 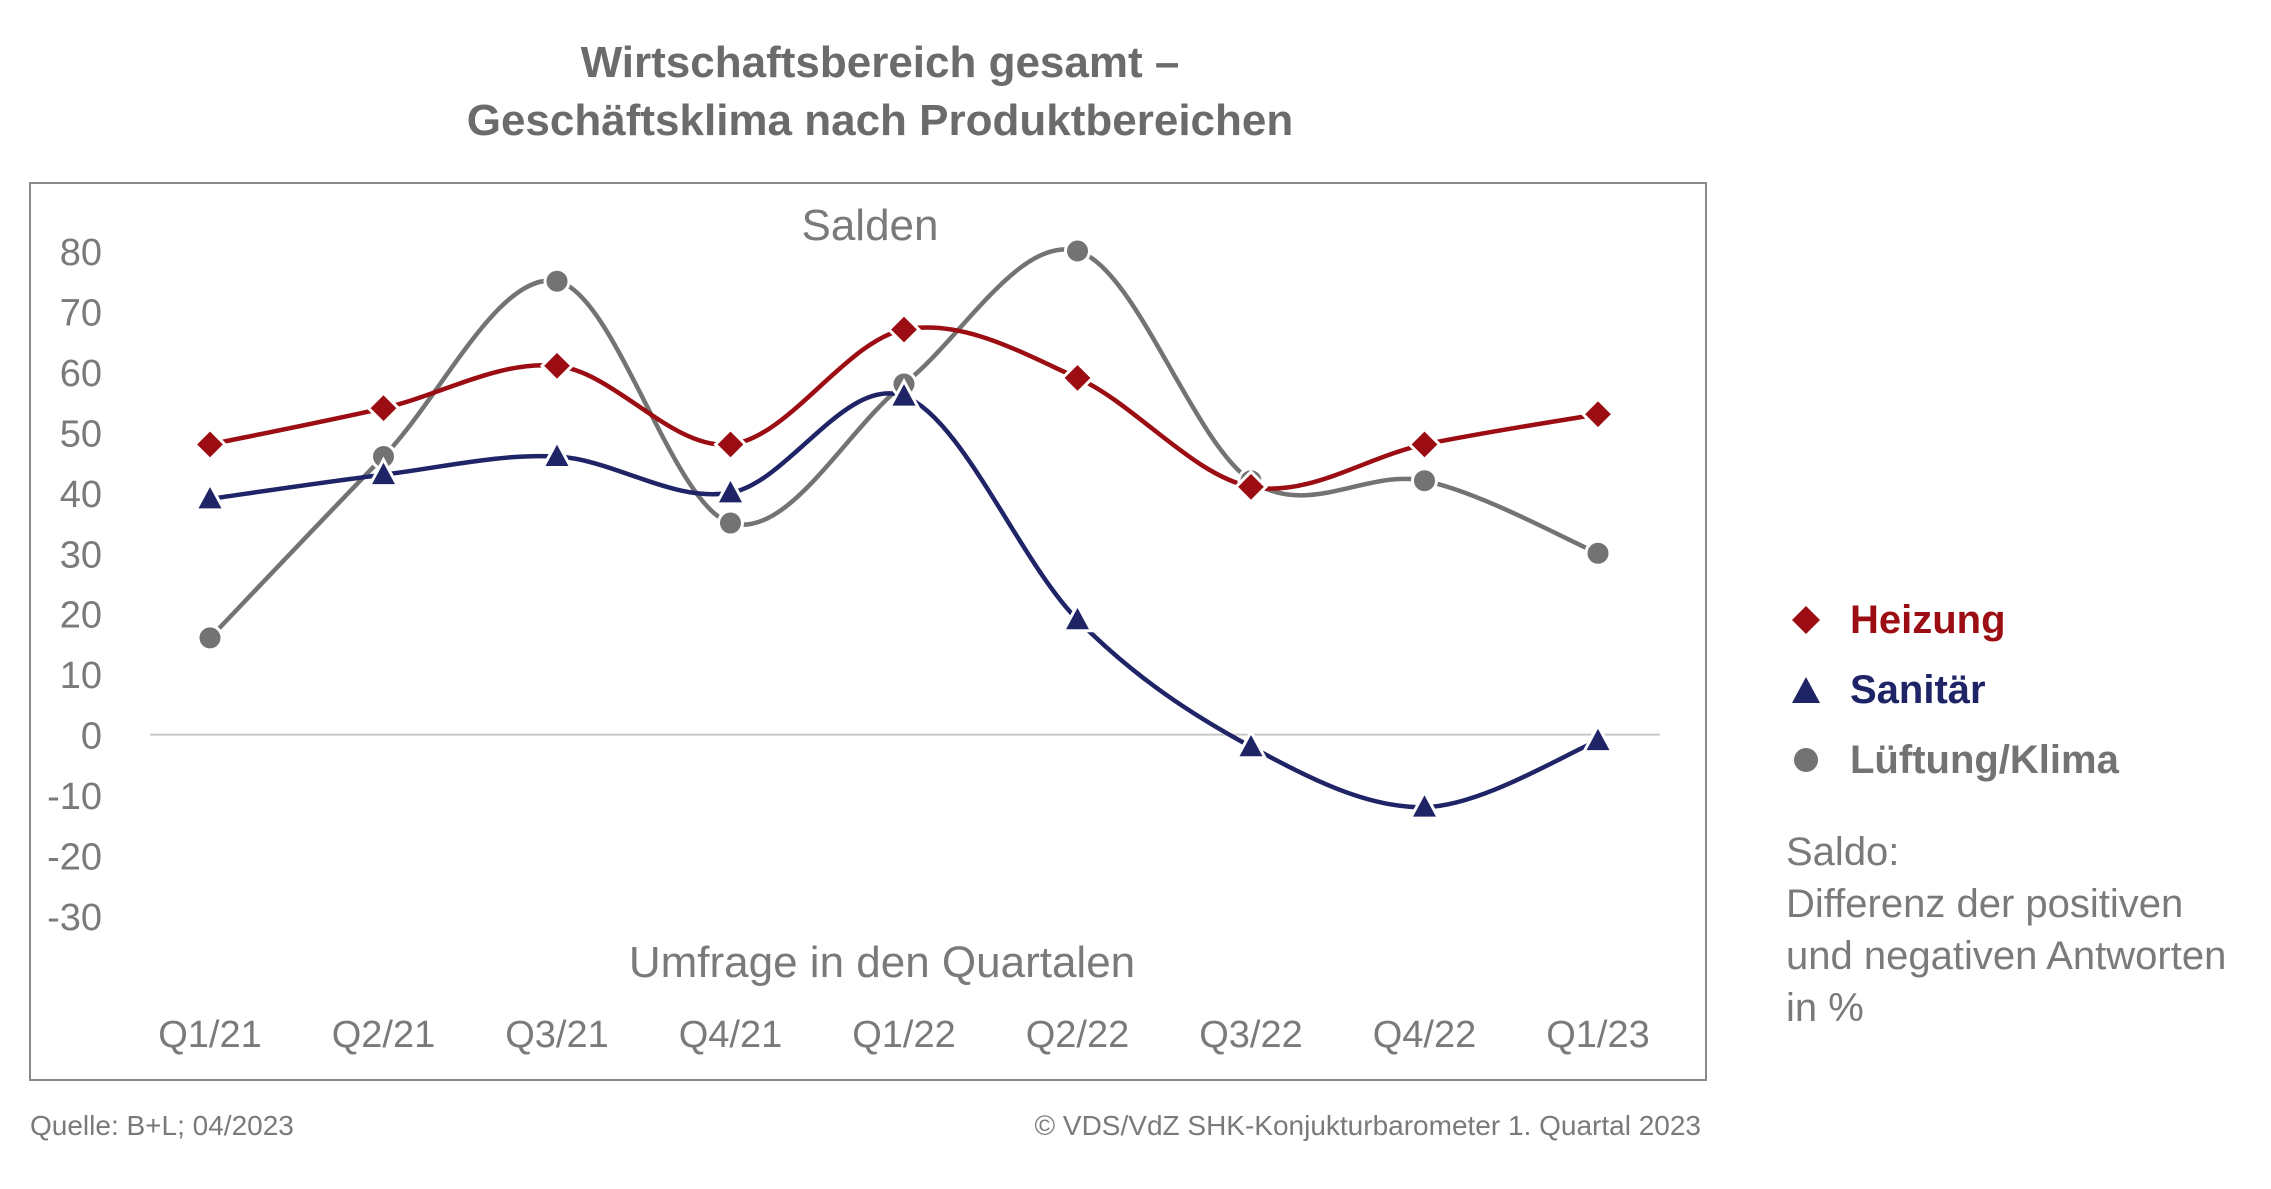 I want to click on y-tick-label: 80, so click(x=81, y=253).